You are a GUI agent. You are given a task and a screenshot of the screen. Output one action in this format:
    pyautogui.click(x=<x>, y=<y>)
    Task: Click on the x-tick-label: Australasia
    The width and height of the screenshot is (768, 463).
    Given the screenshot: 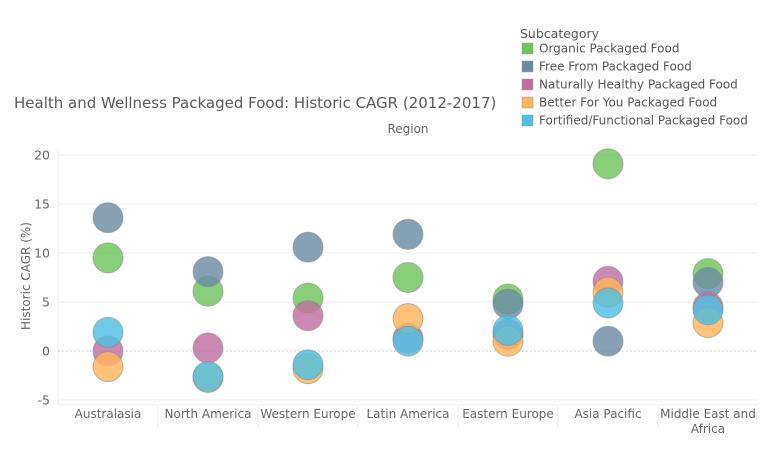 What is the action you would take?
    pyautogui.click(x=108, y=414)
    